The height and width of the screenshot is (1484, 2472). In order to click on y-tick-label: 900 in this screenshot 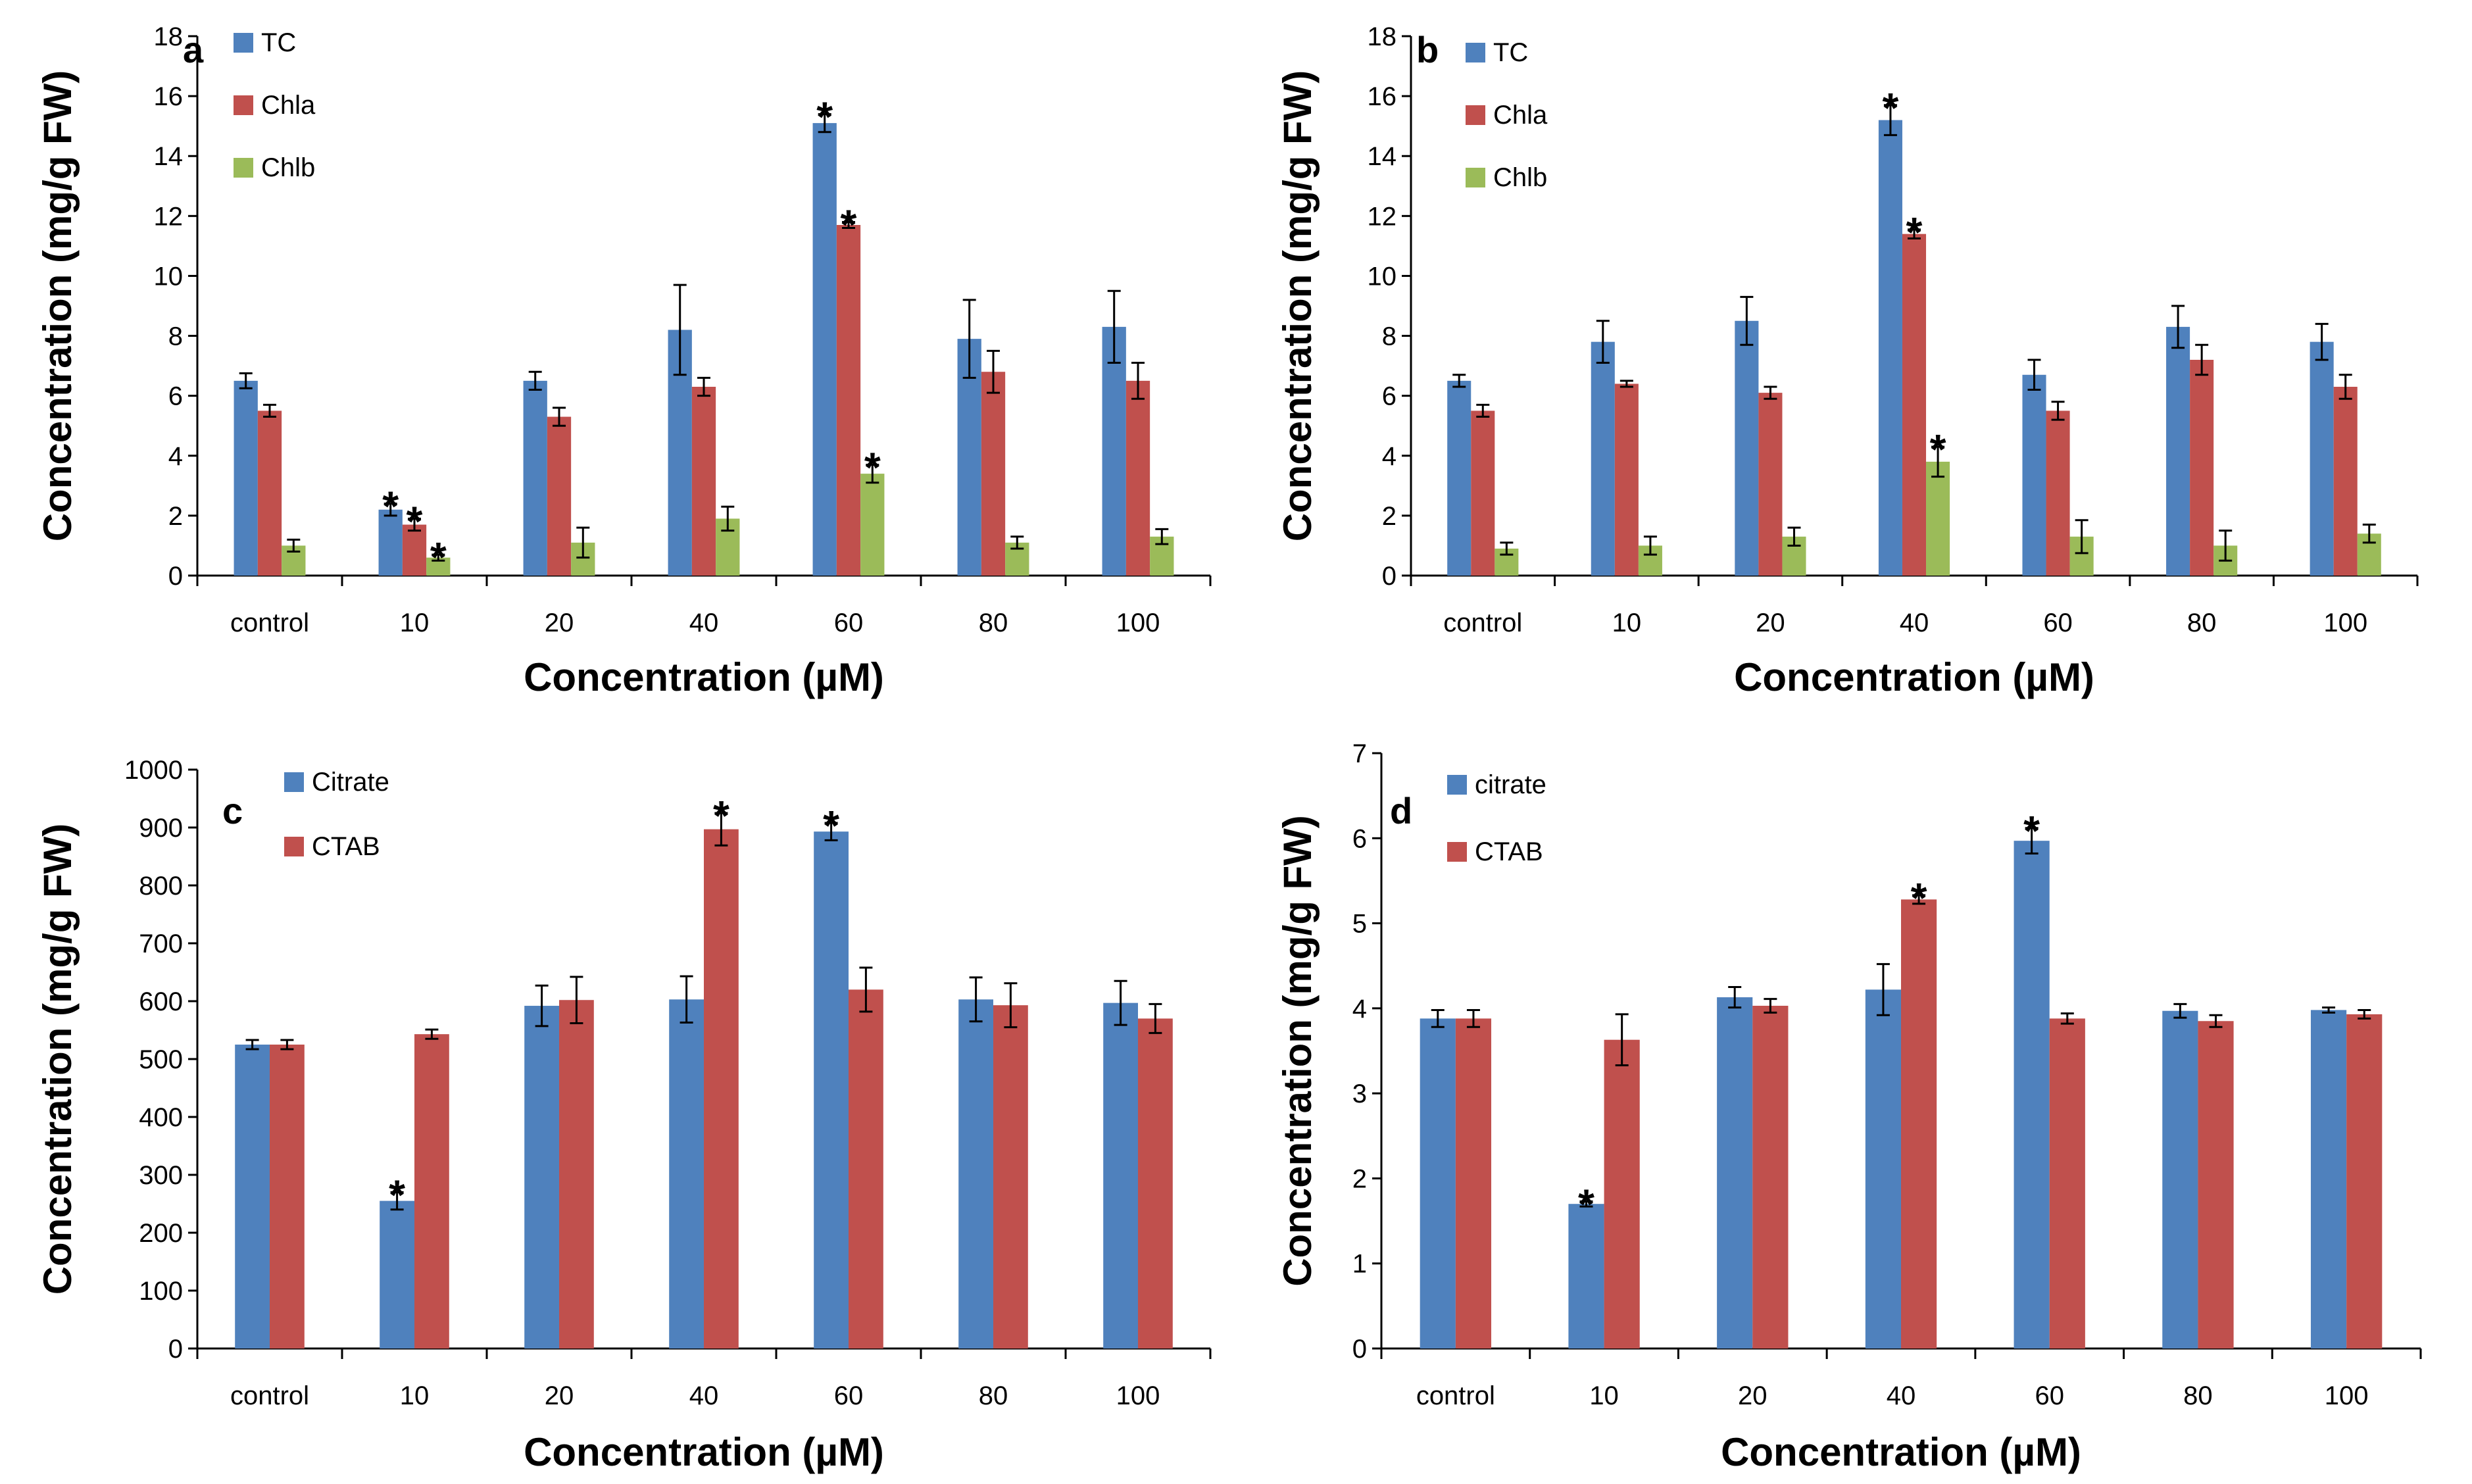, I will do `click(161, 828)`.